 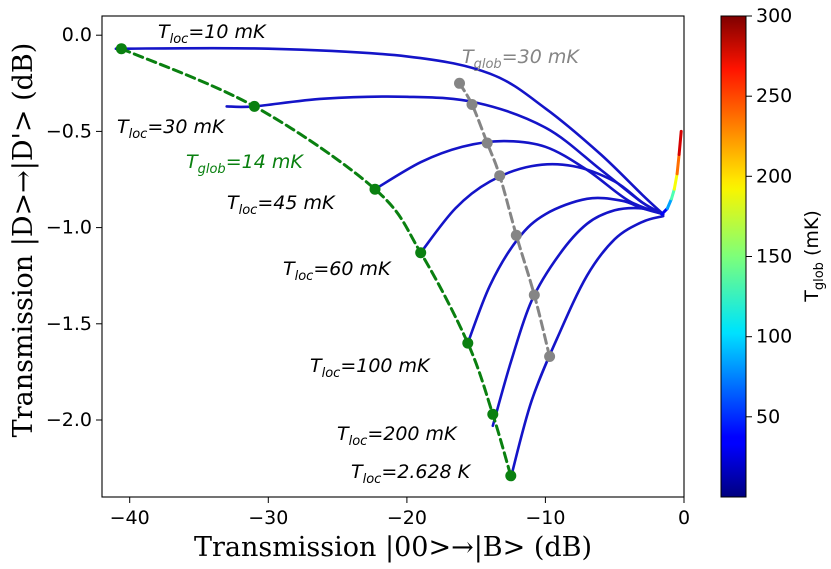 I want to click on annotation-tloc-10mk: Tloc=10 mK, so click(x=212, y=34).